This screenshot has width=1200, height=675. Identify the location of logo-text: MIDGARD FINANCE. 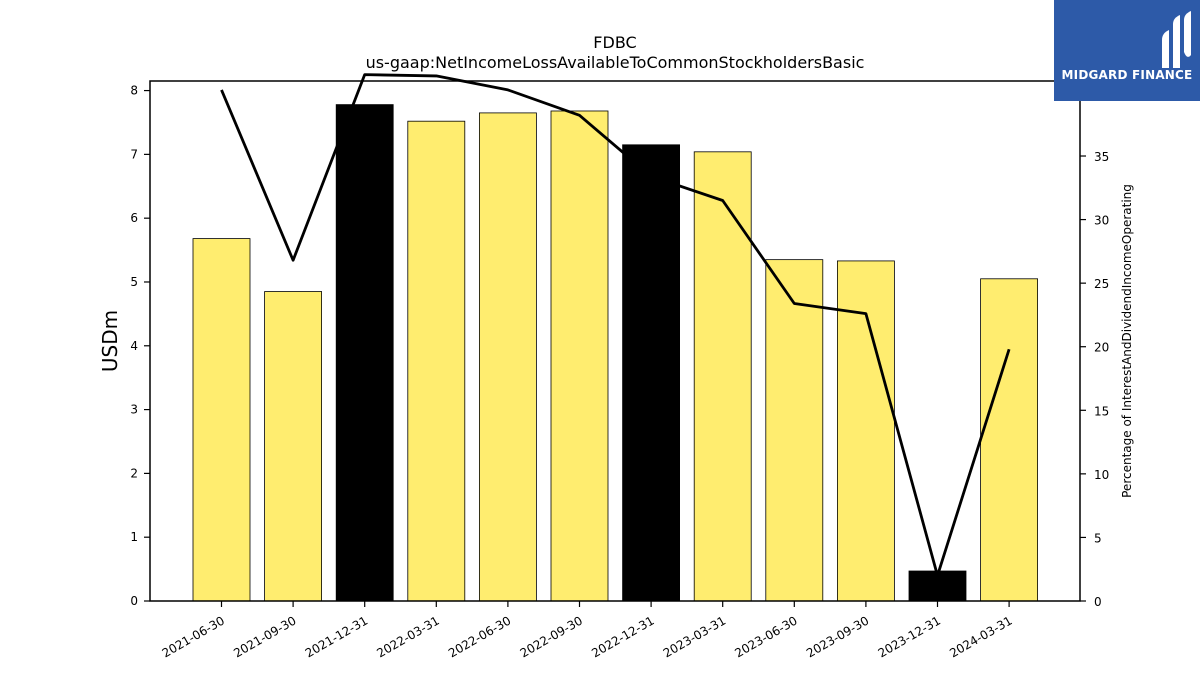
(1127, 75).